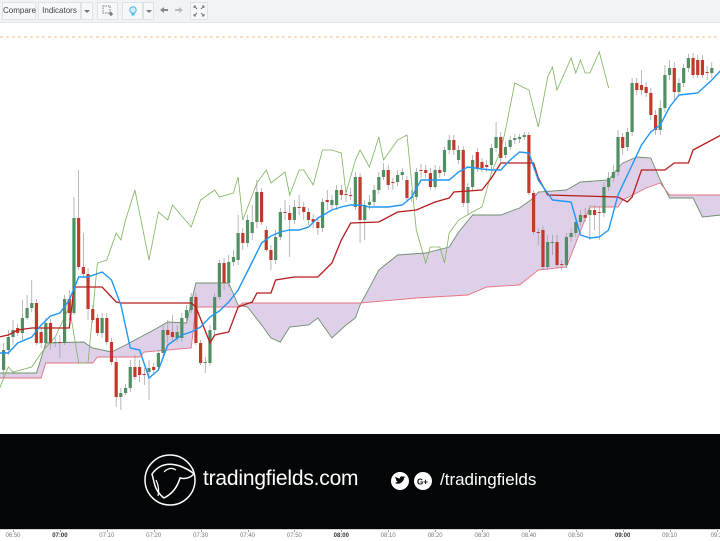  Describe the element at coordinates (199, 11) in the screenshot. I see `fullscreen-button` at that location.